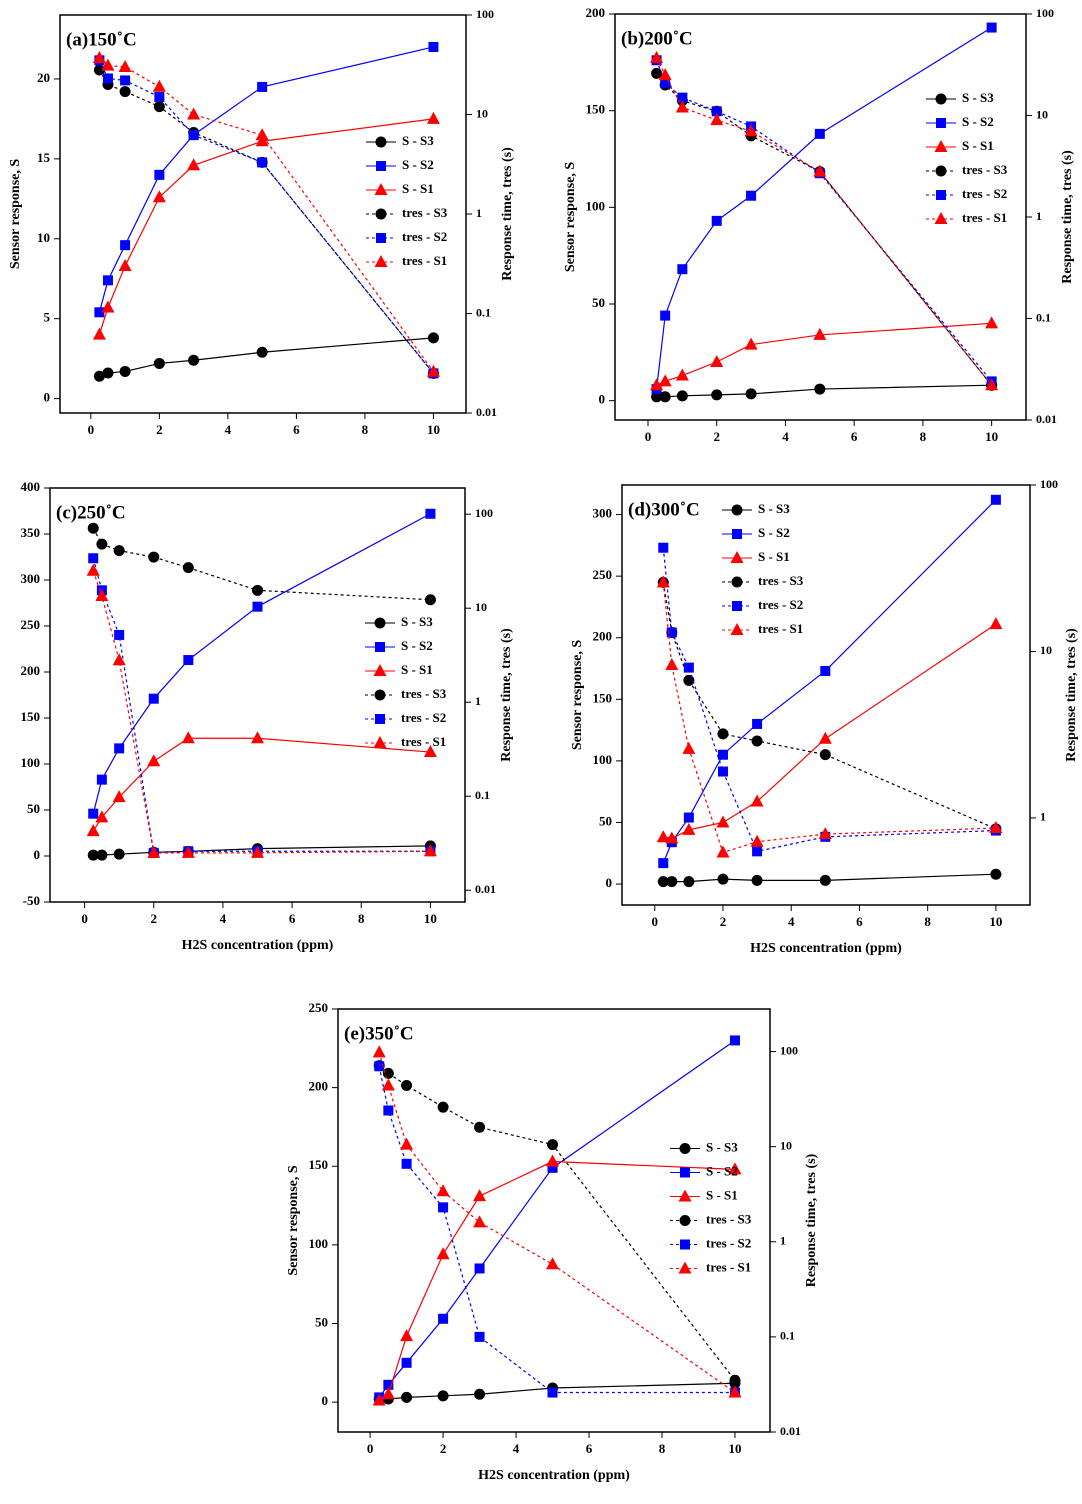 This screenshot has width=1082, height=1504. What do you see at coordinates (257, 695) in the screenshot?
I see `plot-frame` at bounding box center [257, 695].